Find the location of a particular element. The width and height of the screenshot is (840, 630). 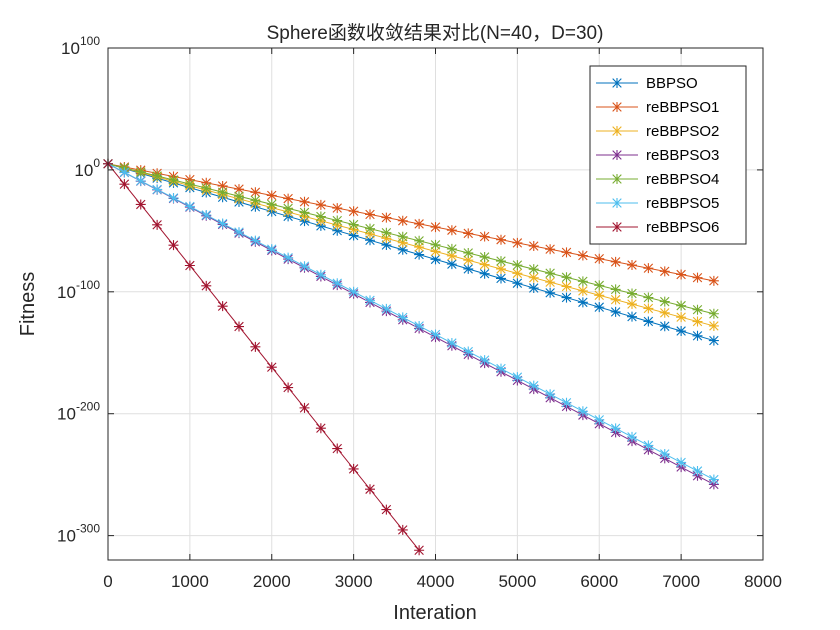

y-tick-labels: 10100 100 10-100 10-200 10-300 is located at coordinates (78, 290).